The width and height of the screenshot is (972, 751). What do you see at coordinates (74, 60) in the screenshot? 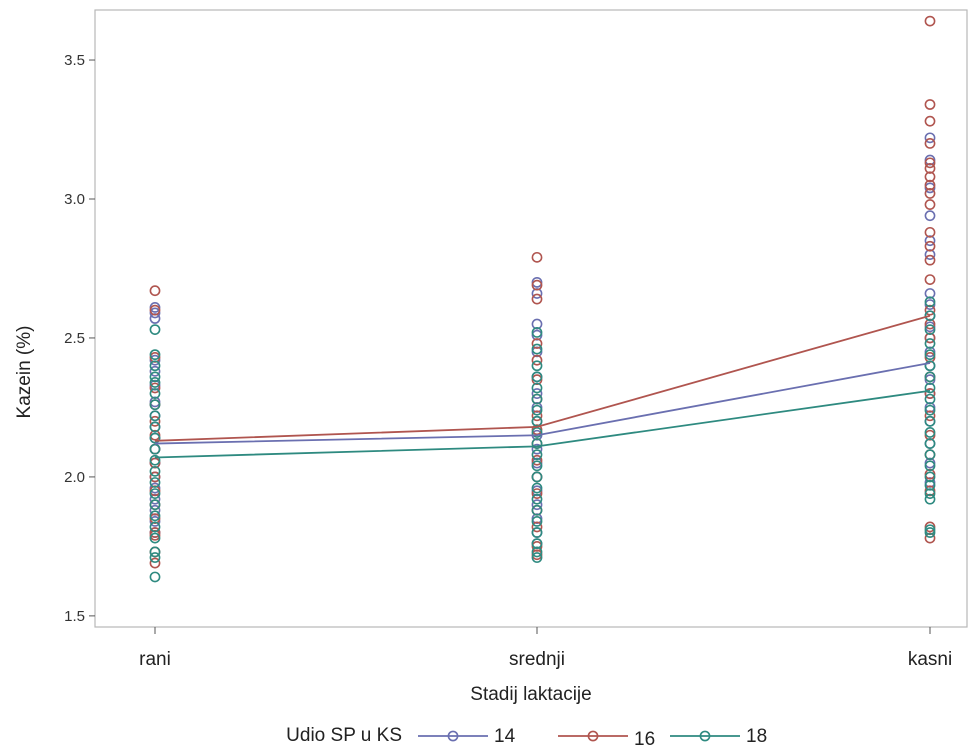
I see `y-tick-label: 3.5` at bounding box center [74, 60].